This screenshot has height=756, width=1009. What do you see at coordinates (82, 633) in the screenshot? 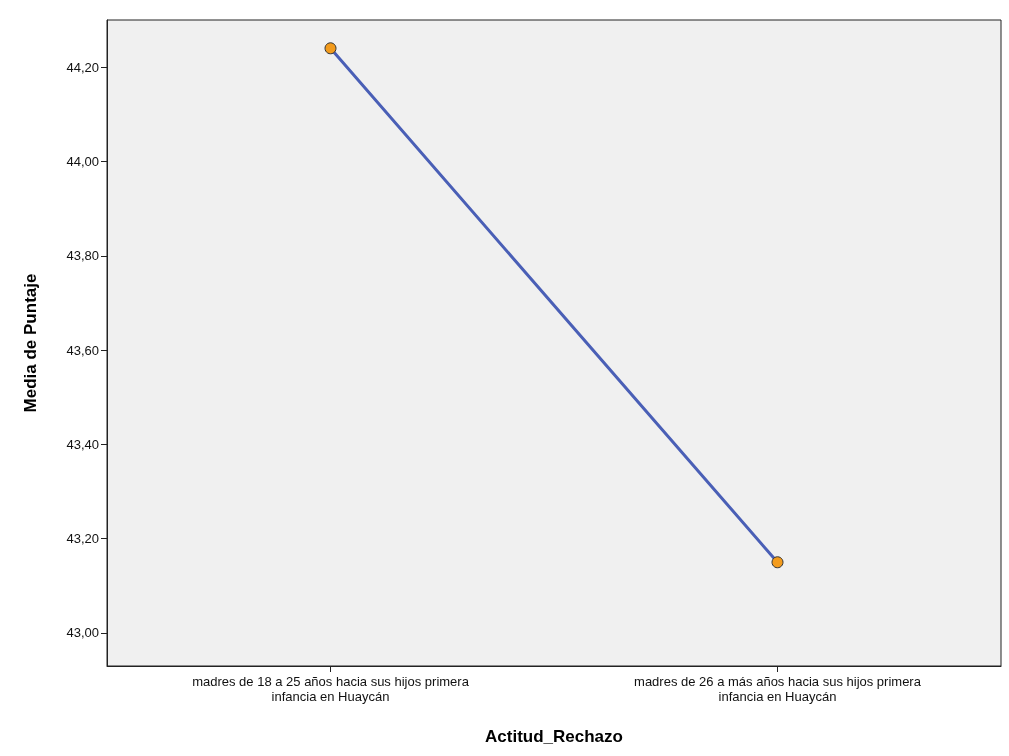
I see `y-tick-label: 43,00` at bounding box center [82, 633].